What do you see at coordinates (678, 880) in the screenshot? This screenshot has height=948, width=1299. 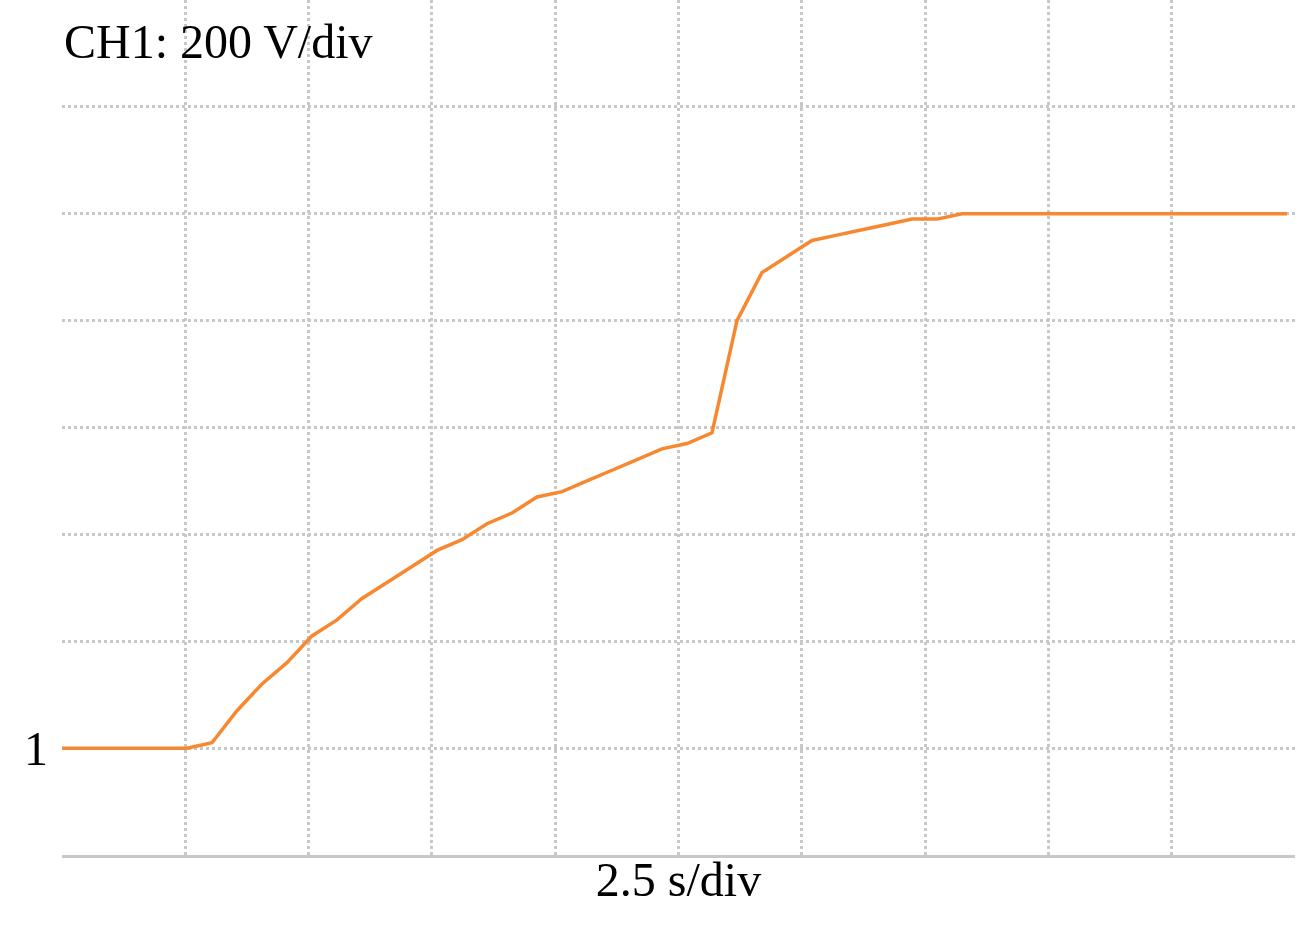 I see `x-axis-title: 2.5 s/div` at bounding box center [678, 880].